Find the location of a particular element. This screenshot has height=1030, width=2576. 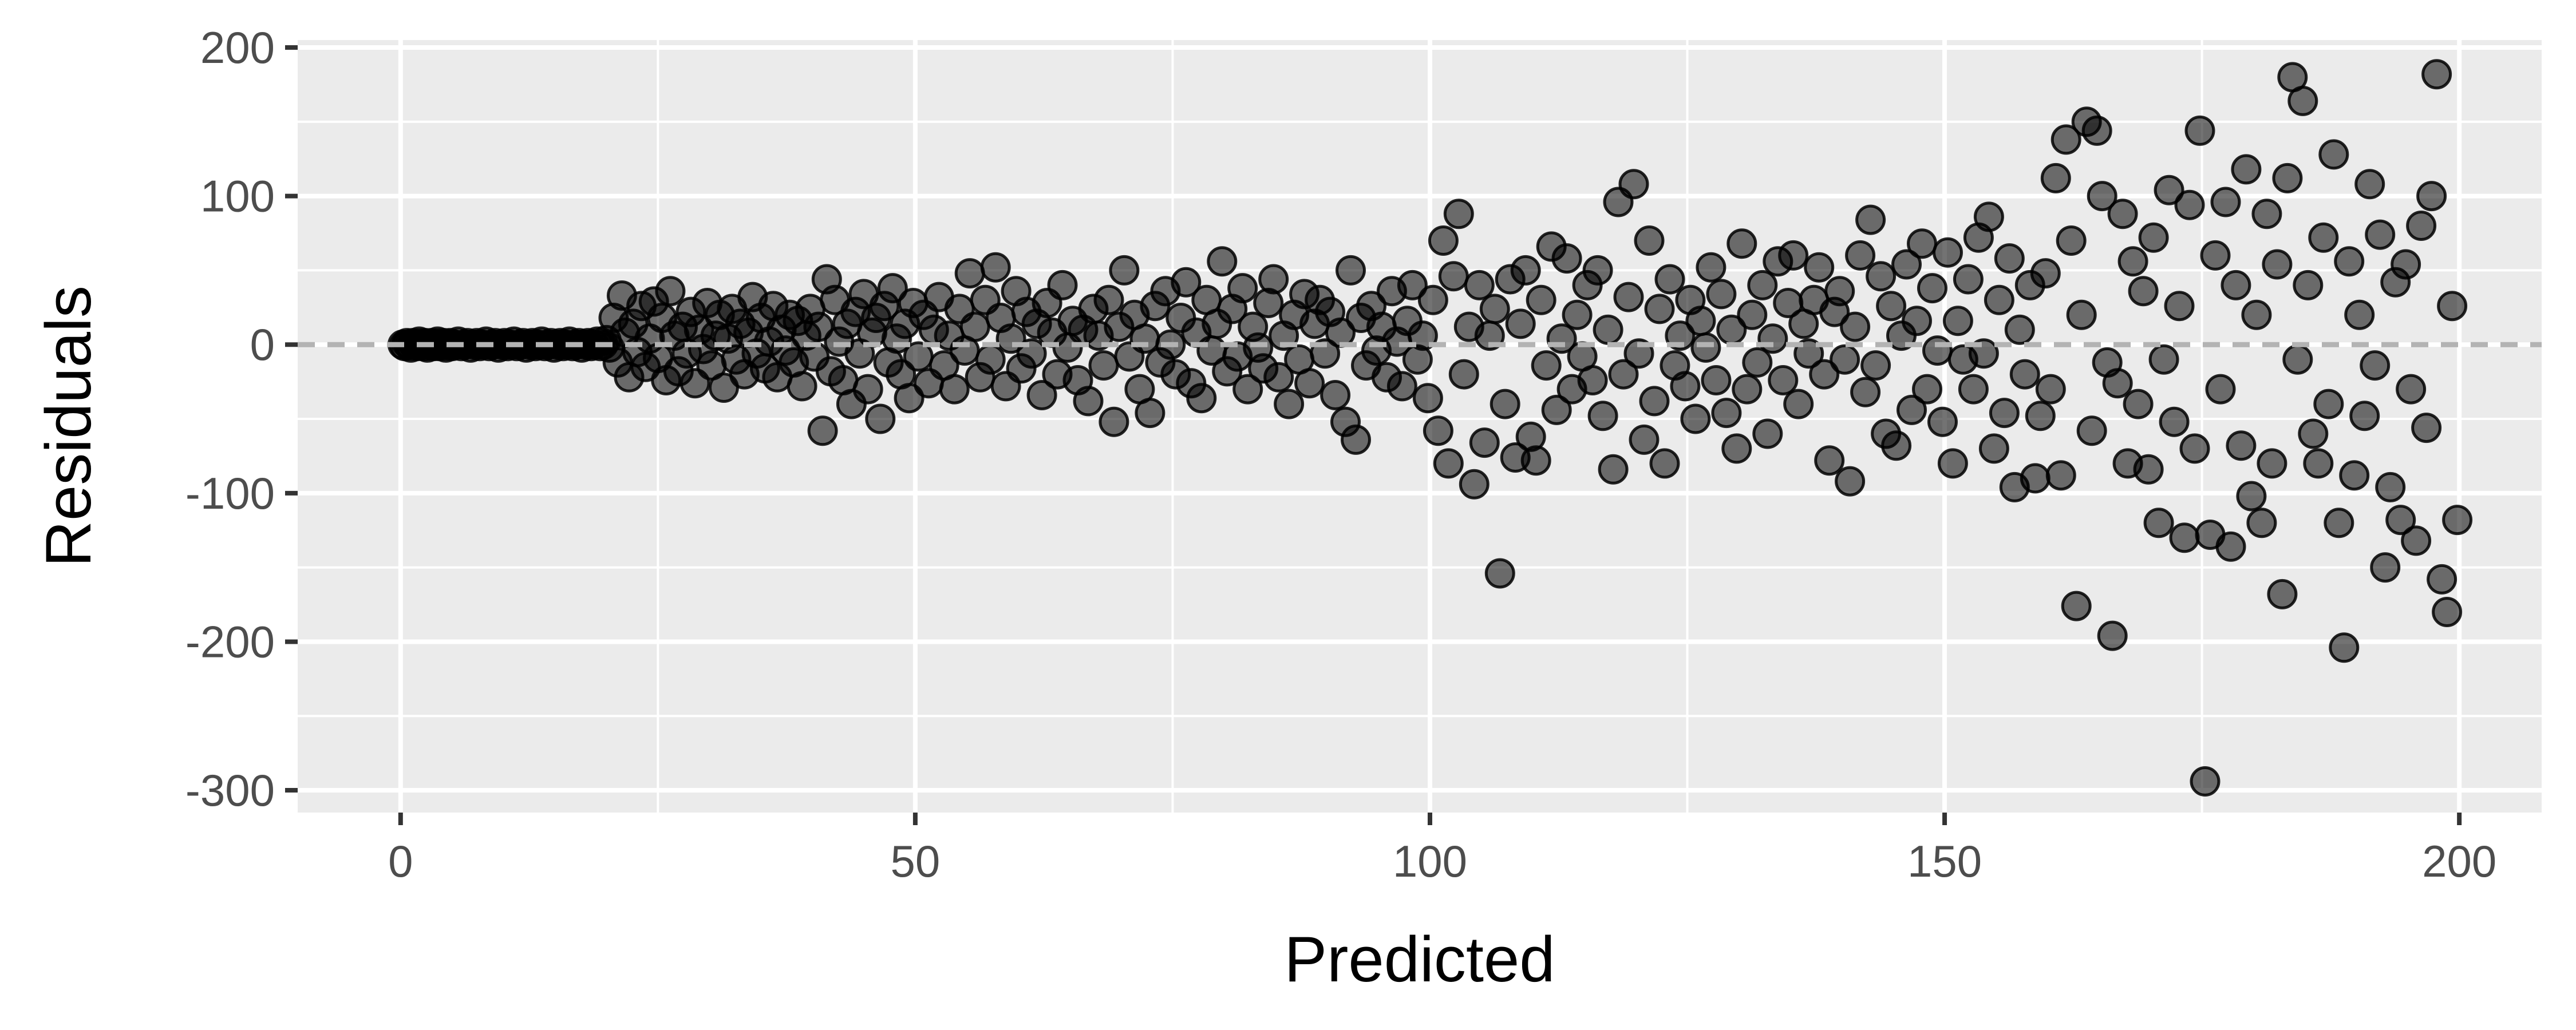

x-axis: 0 50 100 150 200 is located at coordinates (1442, 849).